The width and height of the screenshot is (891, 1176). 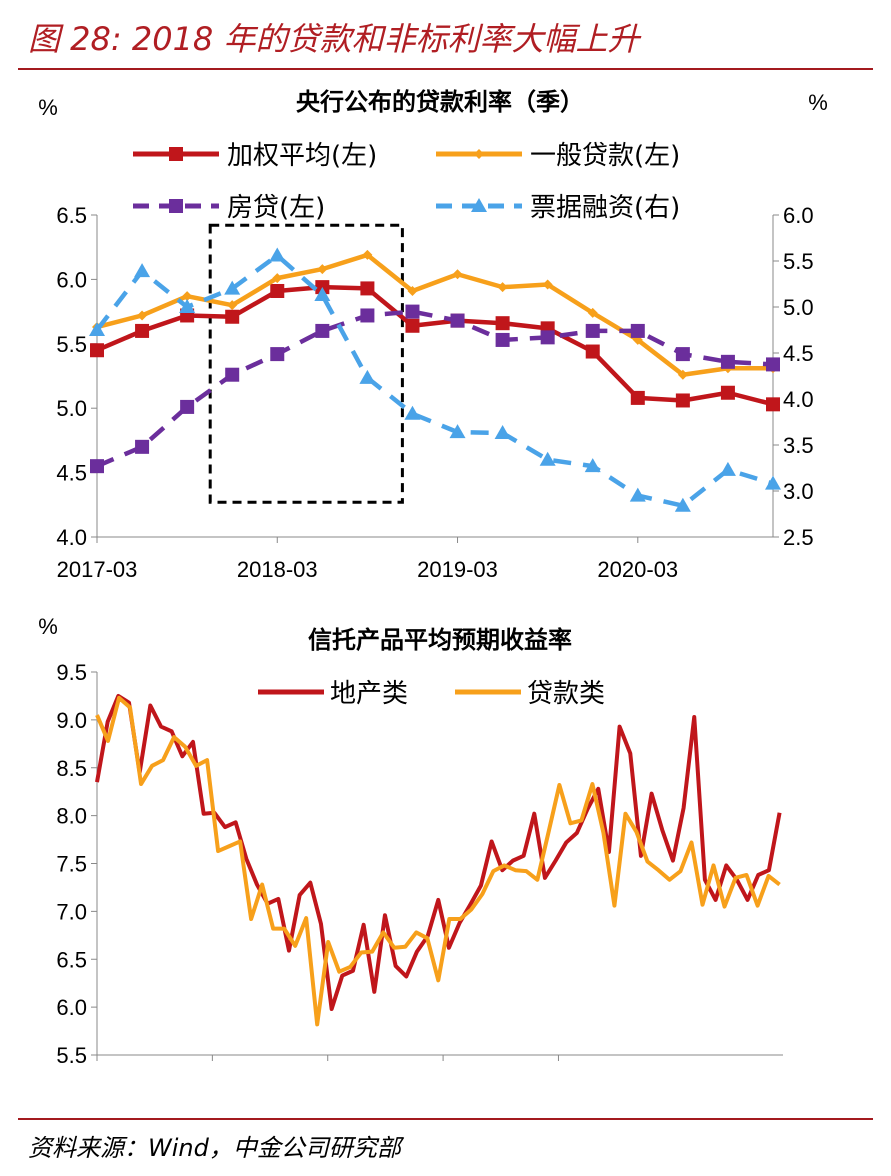 I want to click on chart1-left-tick-label: 4.5, so click(x=71, y=473).